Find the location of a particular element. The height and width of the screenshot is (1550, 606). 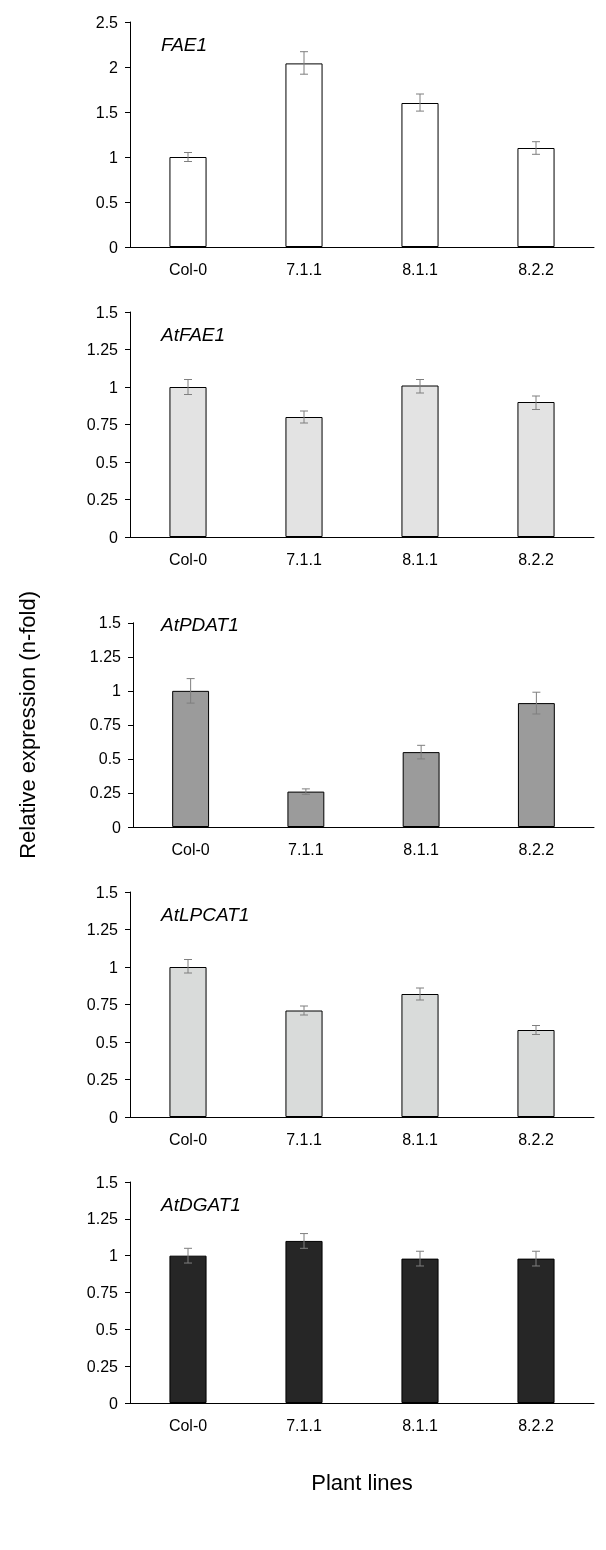

x-axis-title: Plant lines is located at coordinates (362, 1482).